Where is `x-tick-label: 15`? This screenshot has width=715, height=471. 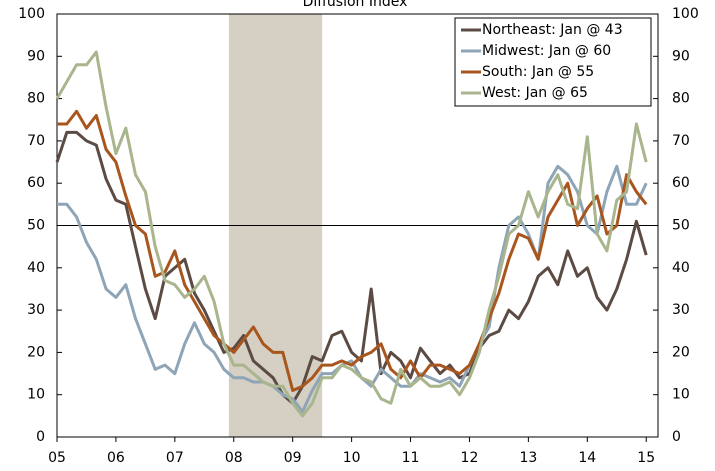
x-tick-label: 15 is located at coordinates (646, 458).